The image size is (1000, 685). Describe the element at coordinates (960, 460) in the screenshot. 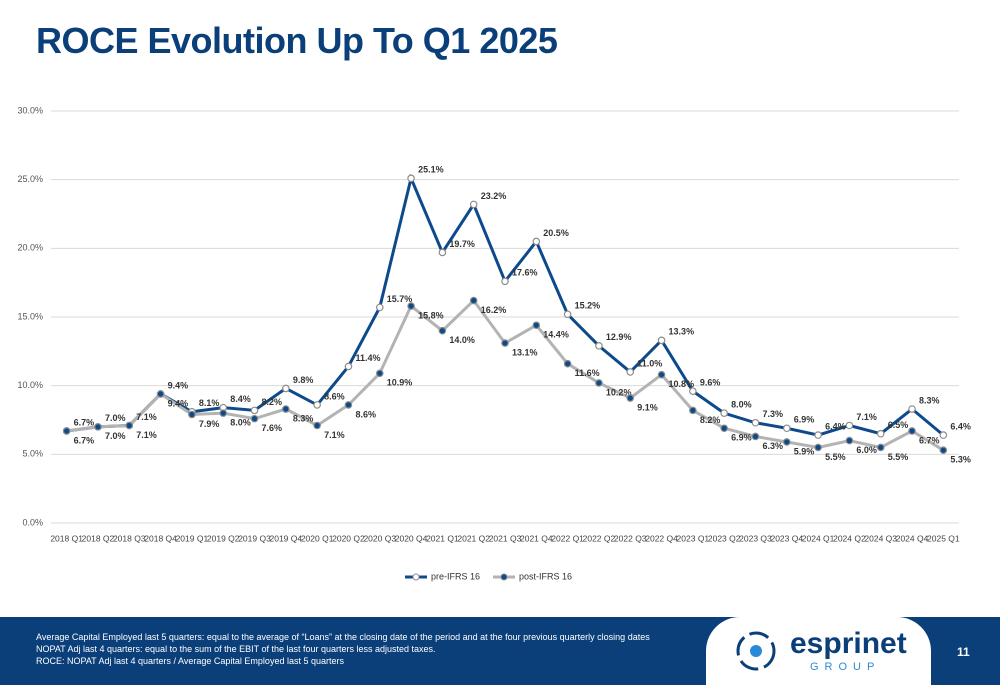

I see `data-label: 5.3%` at that location.